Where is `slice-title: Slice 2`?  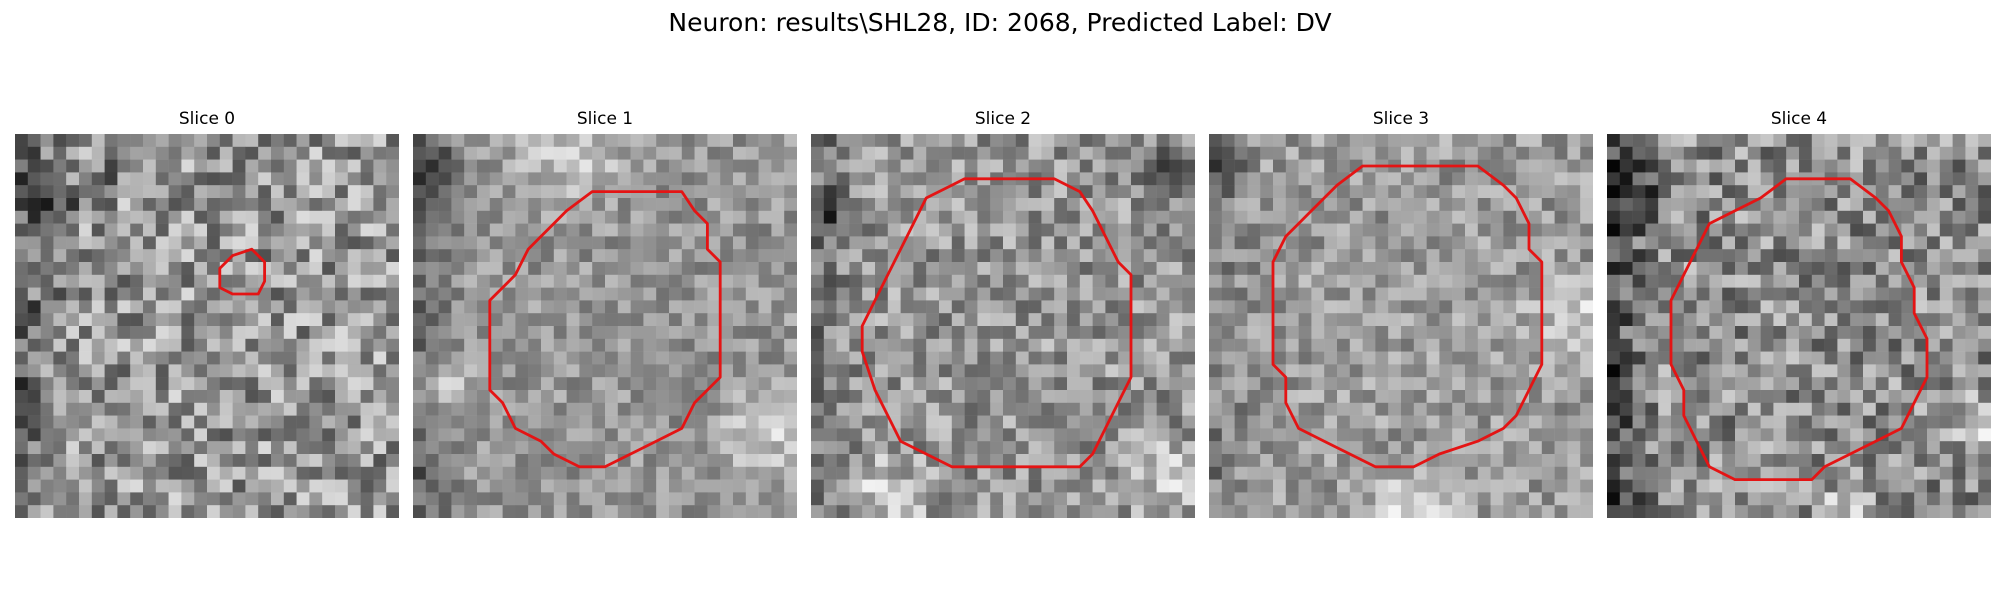
slice-title: Slice 2 is located at coordinates (1003, 119).